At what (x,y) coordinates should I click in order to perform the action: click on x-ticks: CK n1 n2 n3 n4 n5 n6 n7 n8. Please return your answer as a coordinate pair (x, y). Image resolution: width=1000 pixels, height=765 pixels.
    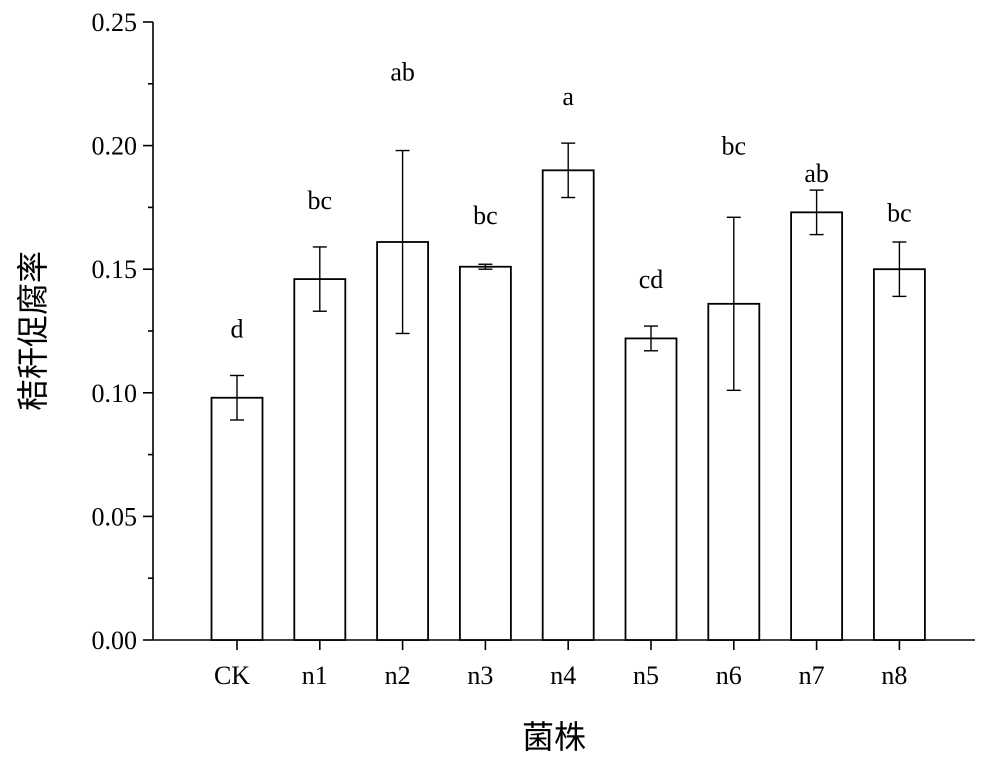
    Looking at the image, I should click on (560, 665).